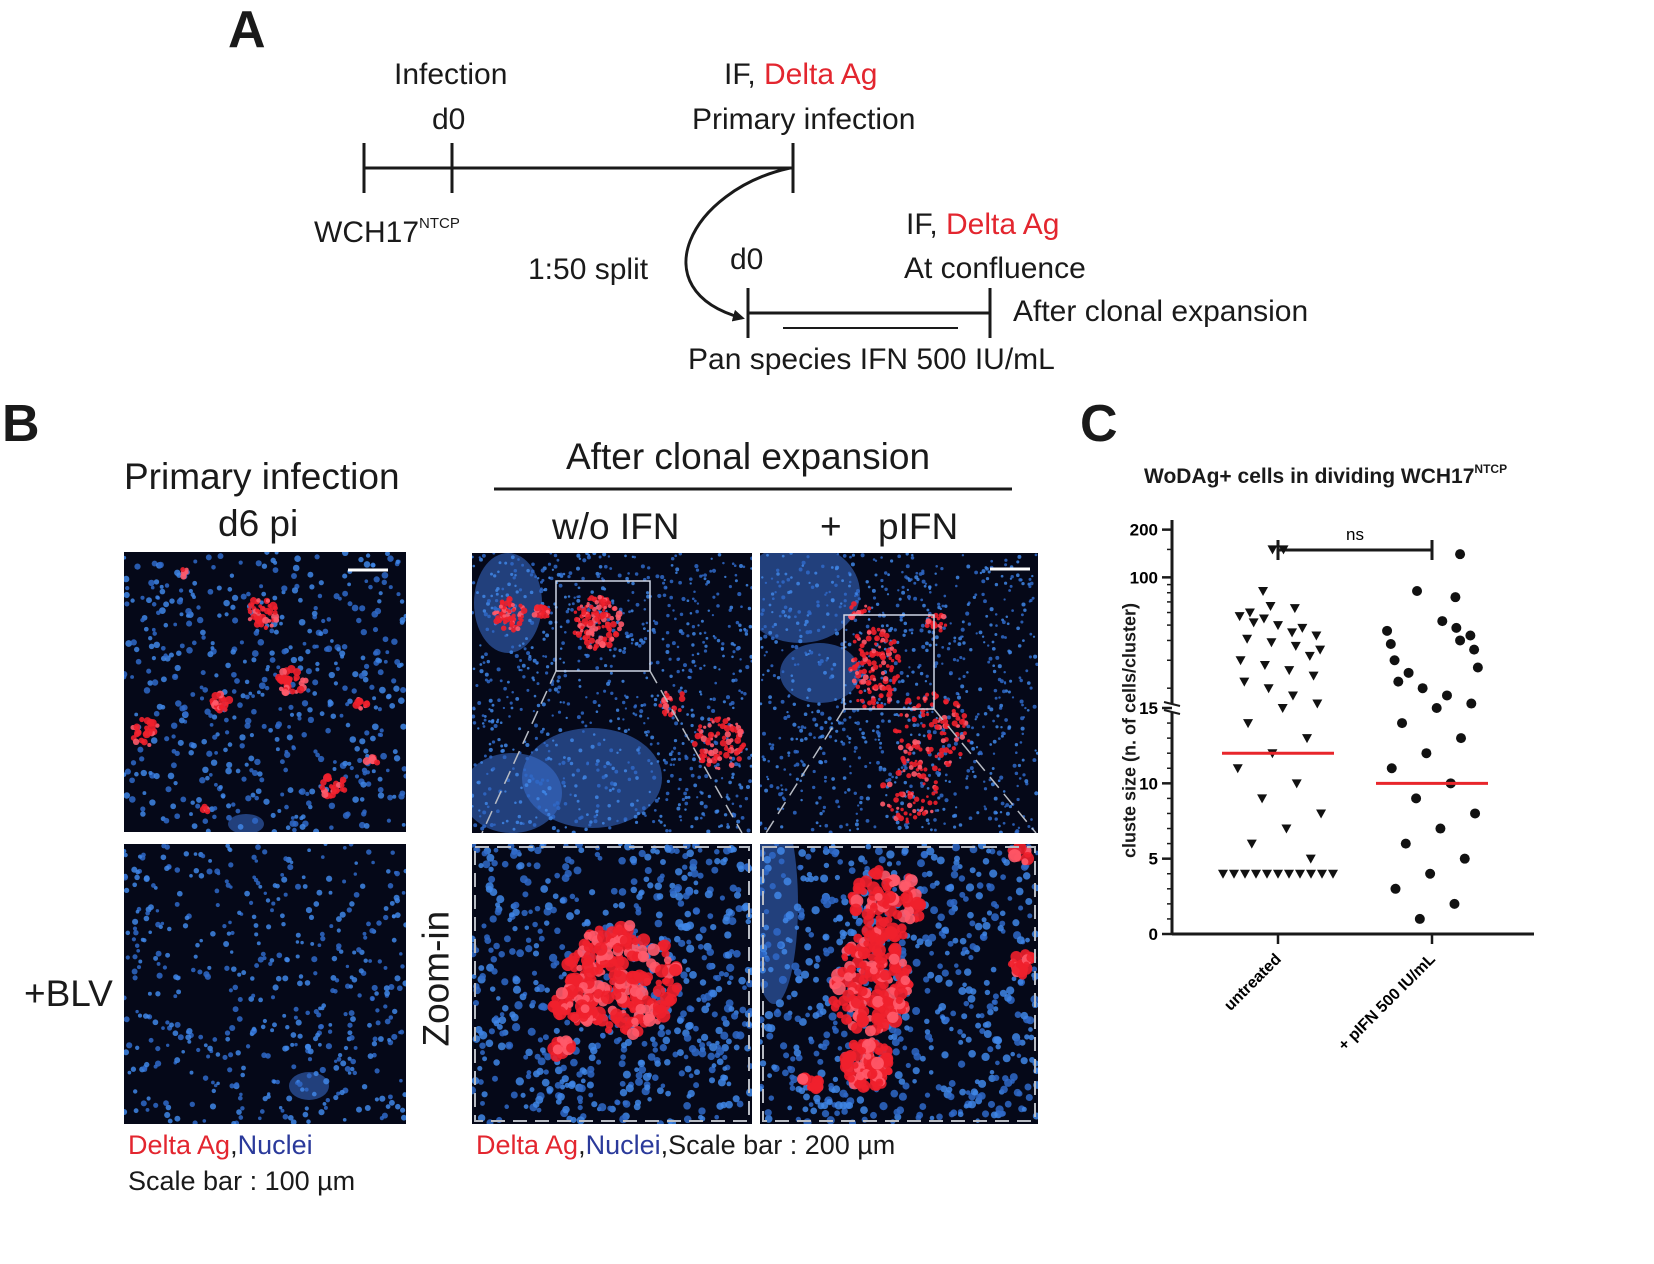  I want to click on pifn-label: pIFN, so click(918, 526).